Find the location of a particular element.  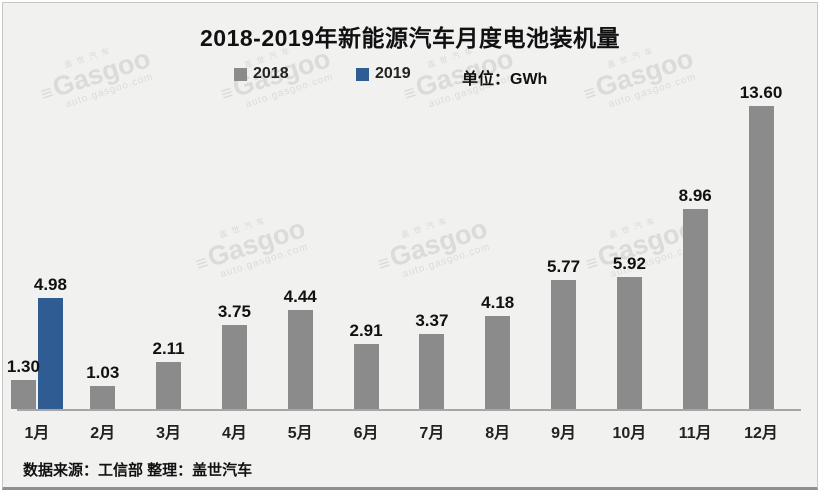

month-group: 1.03 is located at coordinates (103, 386).